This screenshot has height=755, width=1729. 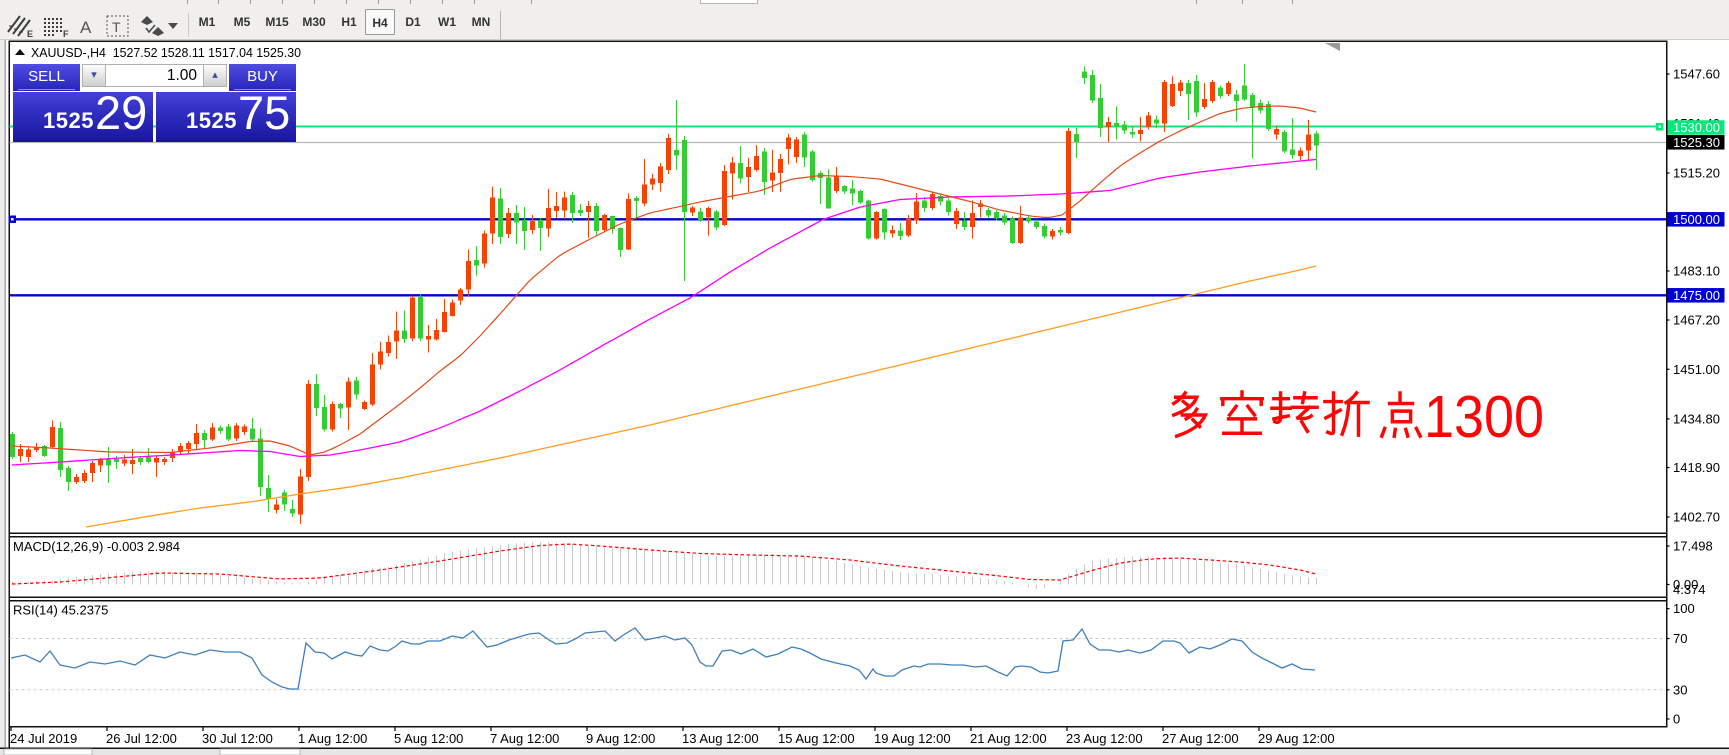 What do you see at coordinates (1296, 738) in the screenshot?
I see `svg-text: 29 Aug 12:00` at bounding box center [1296, 738].